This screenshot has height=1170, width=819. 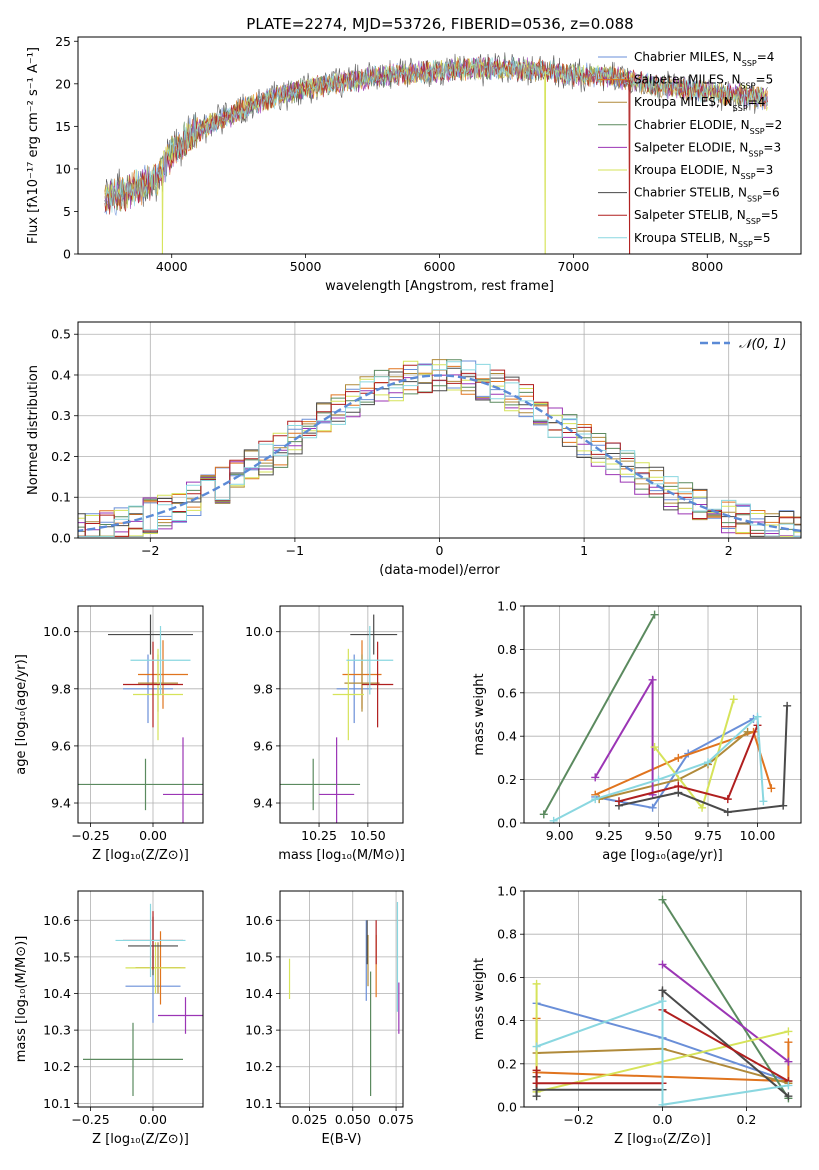 What do you see at coordinates (21, 999) in the screenshot?
I see `y-axis-label: mass [log₁₀(M/M⊙)]` at bounding box center [21, 999].